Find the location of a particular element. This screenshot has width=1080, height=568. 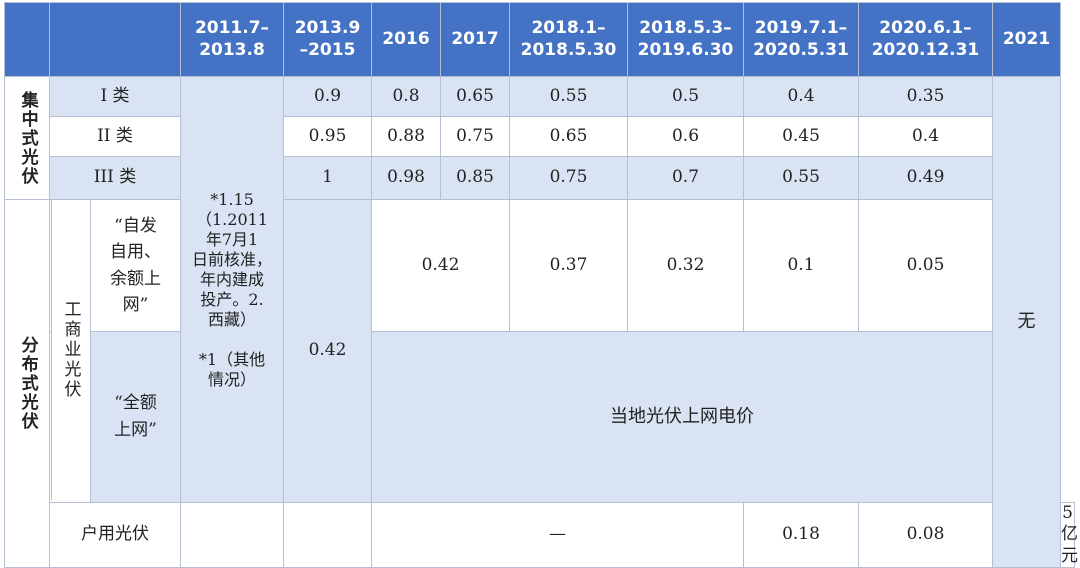

header-2020: 2020.6.1– 2020.12.31 is located at coordinates (925, 39).